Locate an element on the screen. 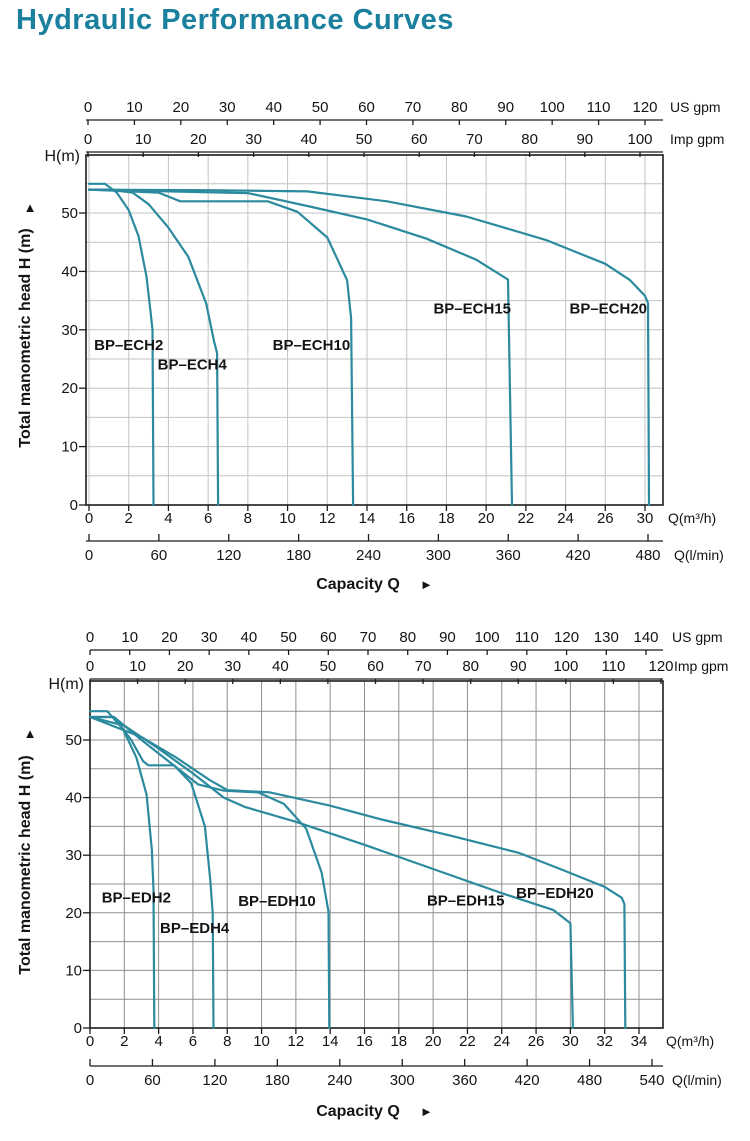 The image size is (750, 1141). us-gpm-axis: 0 10 20 30 40 50 60 70 80 90 100 110 120 US gpm is located at coordinates (402, 112).